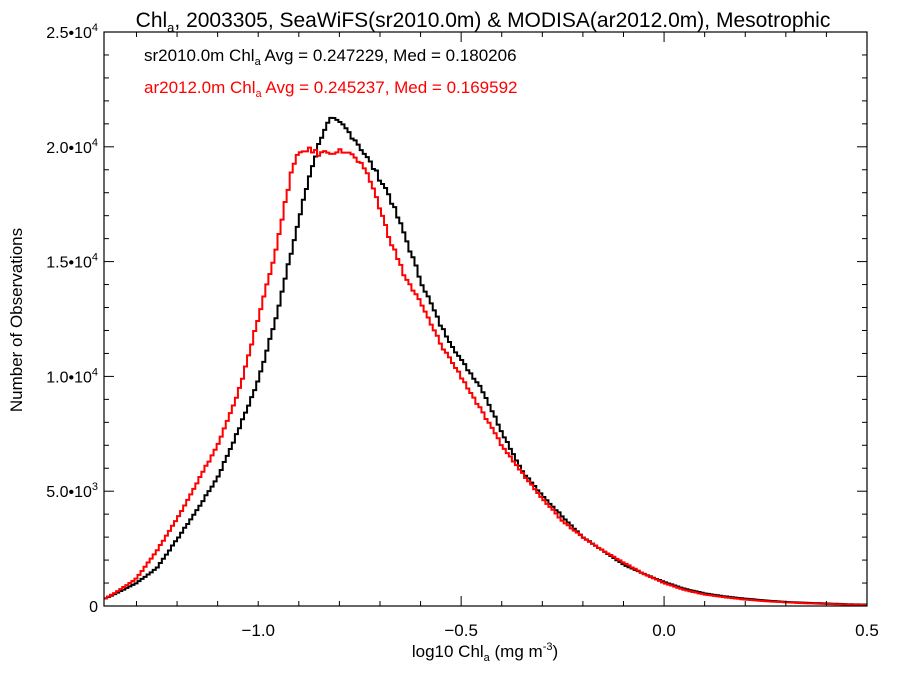 The height and width of the screenshot is (675, 900). I want to click on y-tick-label: 5.0•103, so click(72, 491).